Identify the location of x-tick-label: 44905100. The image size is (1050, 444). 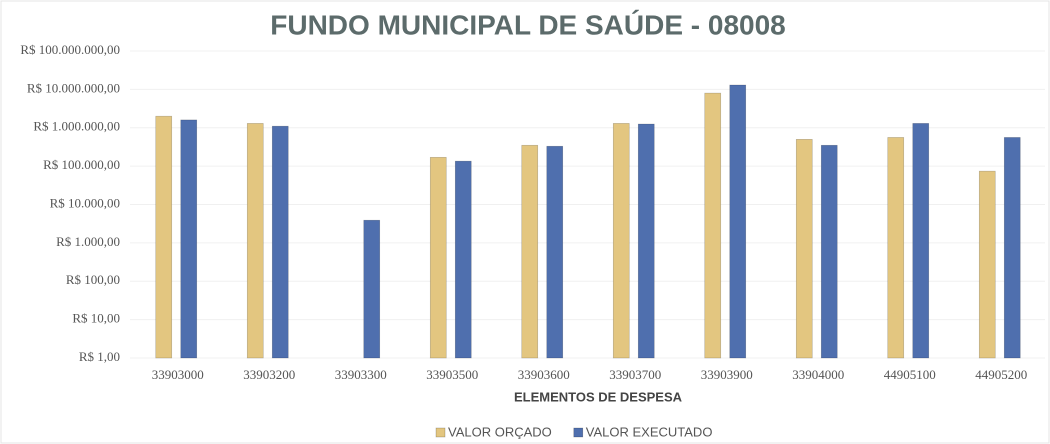
(910, 374).